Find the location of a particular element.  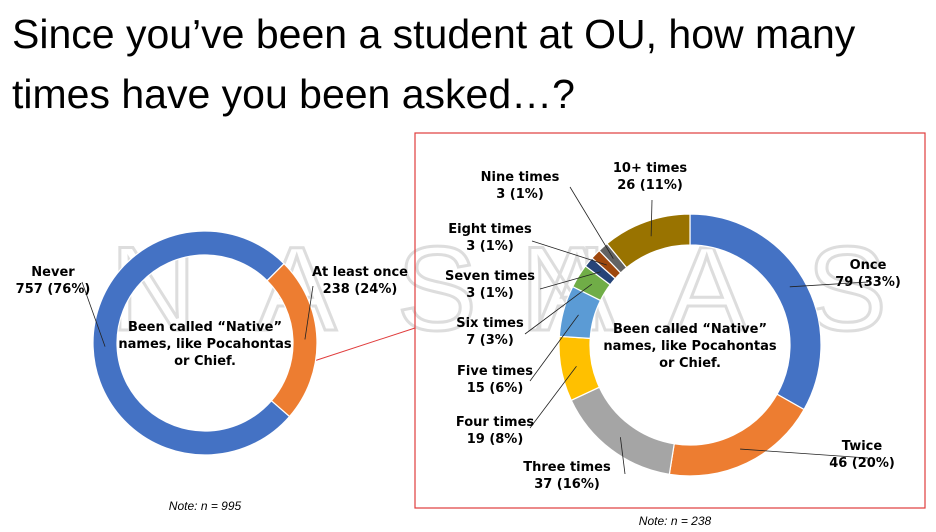

donut-slice-twice is located at coordinates (736, 435).